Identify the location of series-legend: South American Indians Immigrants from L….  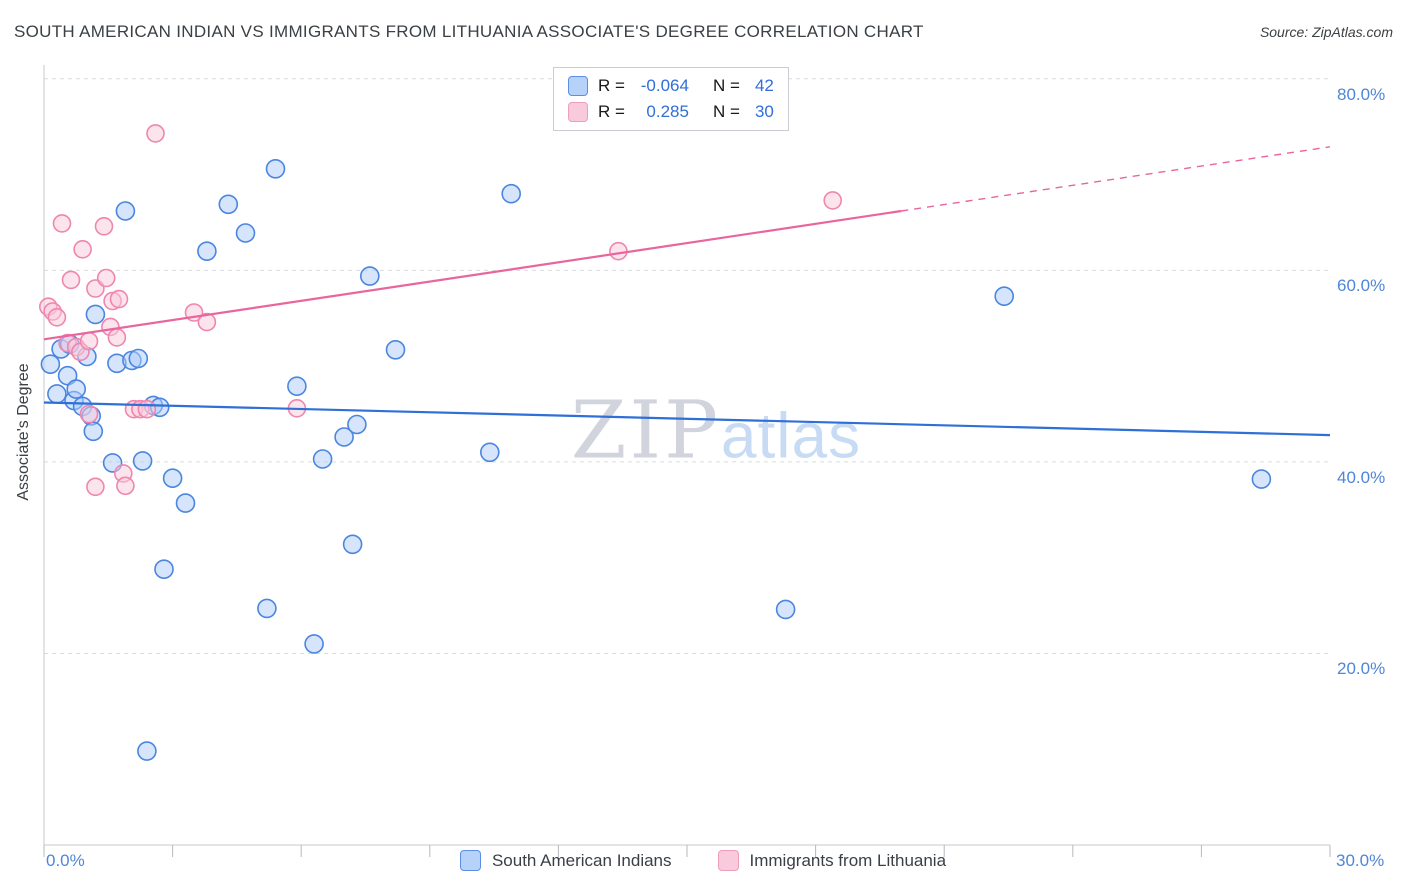
(703, 860).